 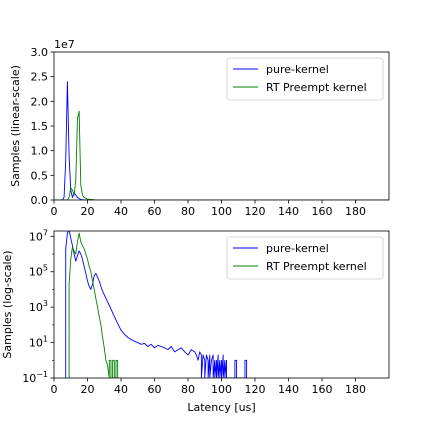 I want to click on y-tick-label: 0.0, so click(x=40, y=200).